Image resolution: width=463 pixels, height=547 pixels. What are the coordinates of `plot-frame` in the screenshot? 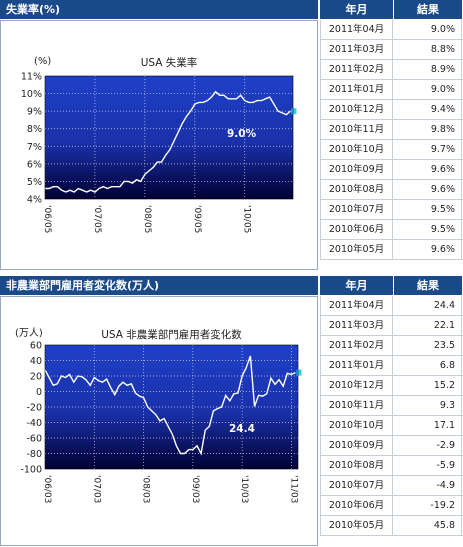 It's located at (169, 137).